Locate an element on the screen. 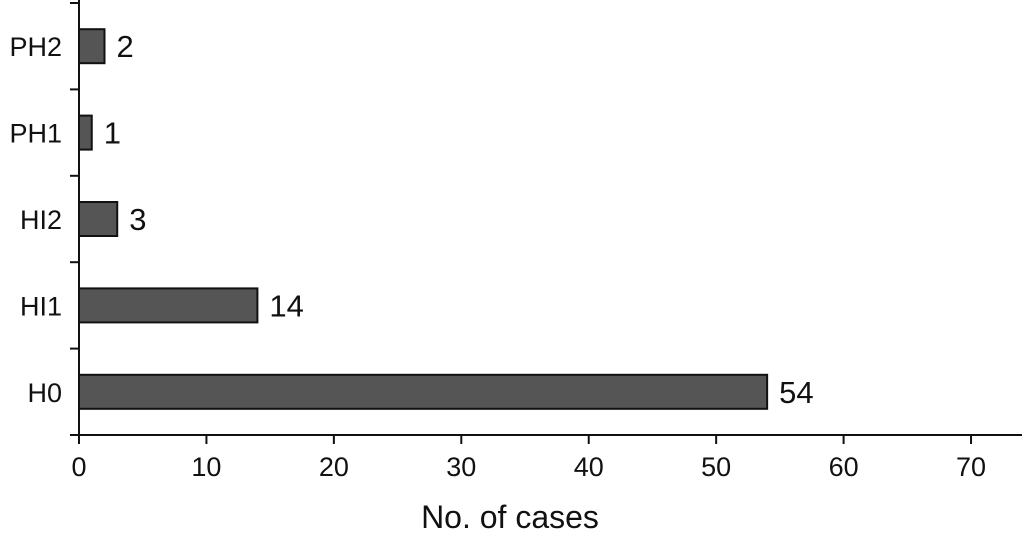 The width and height of the screenshot is (1024, 537). bar-h0 is located at coordinates (423, 391).